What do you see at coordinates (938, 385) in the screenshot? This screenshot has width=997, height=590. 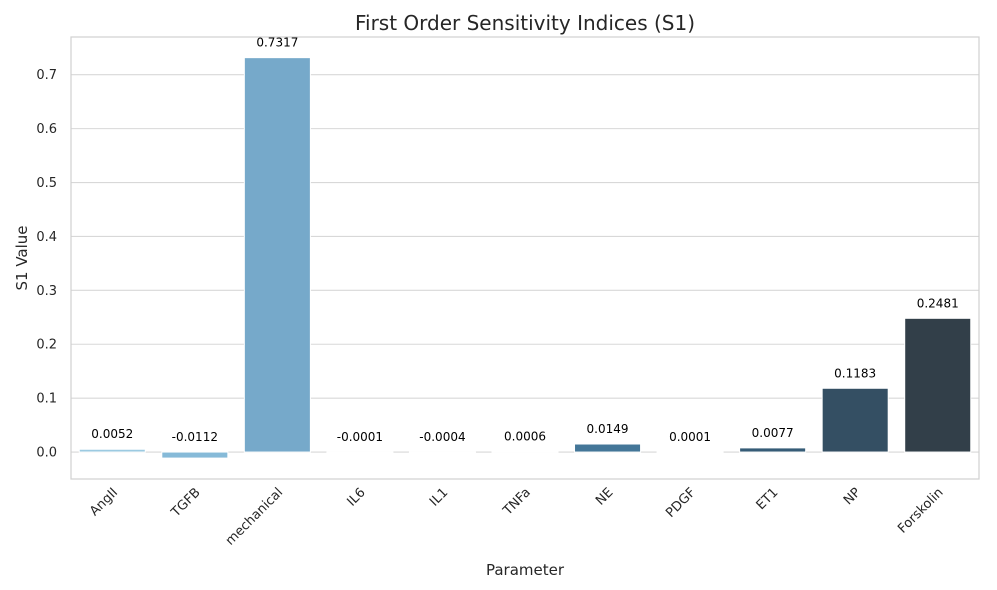 I see `bar-forskolin` at bounding box center [938, 385].